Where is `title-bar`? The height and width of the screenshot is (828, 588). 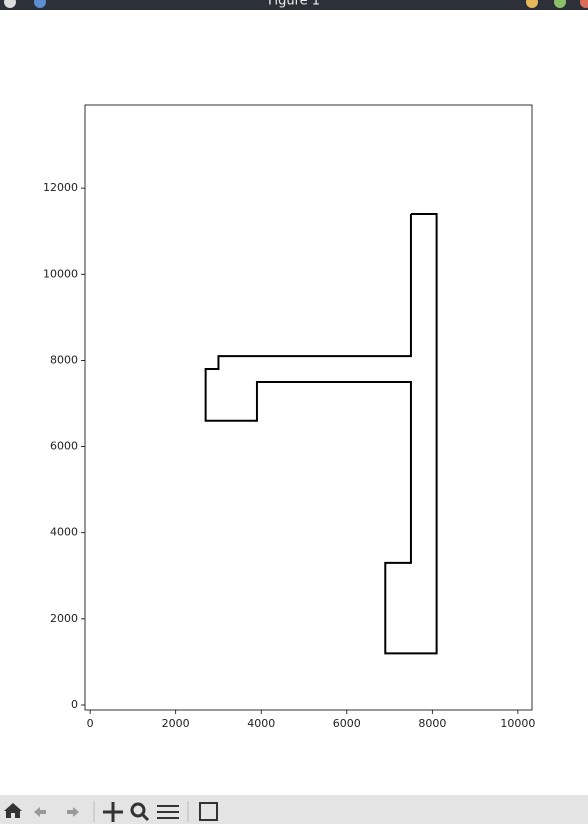
title-bar is located at coordinates (294, 5).